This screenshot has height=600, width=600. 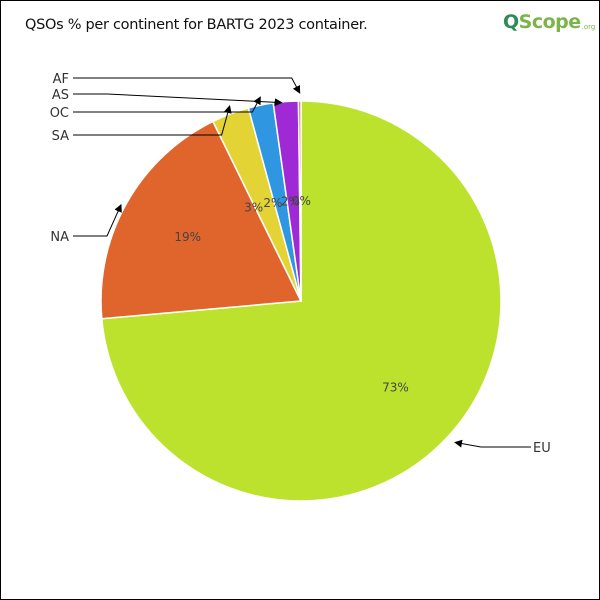 I want to click on callout-label-af: AF, so click(x=61, y=79).